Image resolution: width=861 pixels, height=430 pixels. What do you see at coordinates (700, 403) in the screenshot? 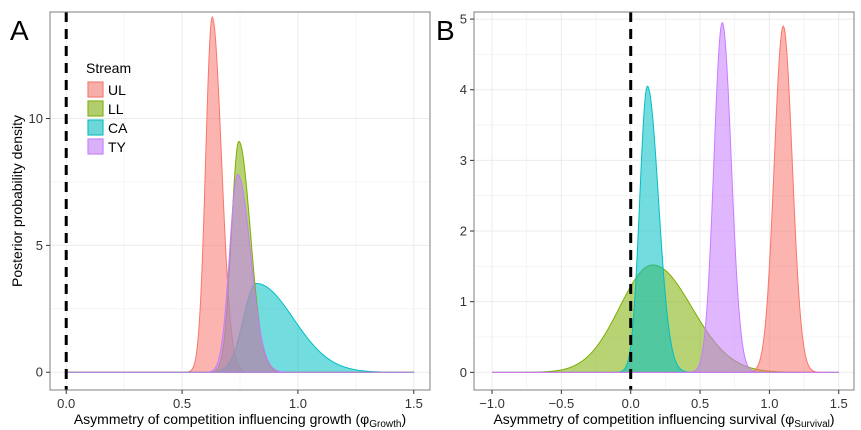
I see `panel-b-x-tick-label-3: 0.5` at bounding box center [700, 403].